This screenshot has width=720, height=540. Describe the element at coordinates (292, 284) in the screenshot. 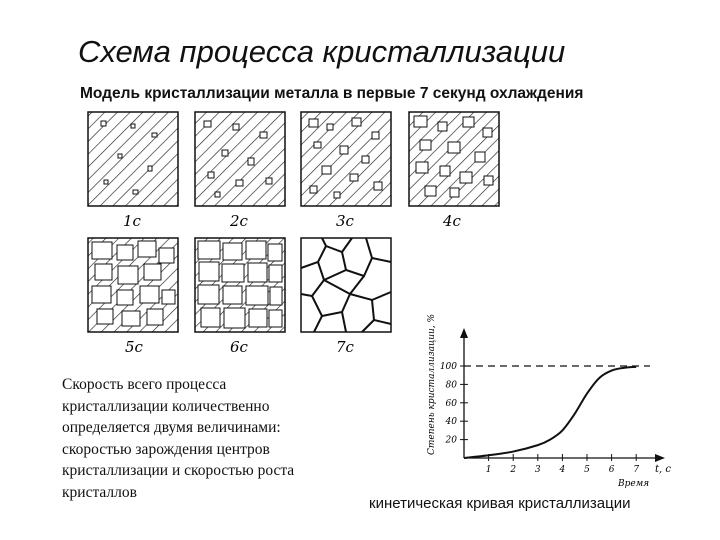

I see `panel-labels: 1с 2с 3с 4с 5с 6с 7с` at that location.